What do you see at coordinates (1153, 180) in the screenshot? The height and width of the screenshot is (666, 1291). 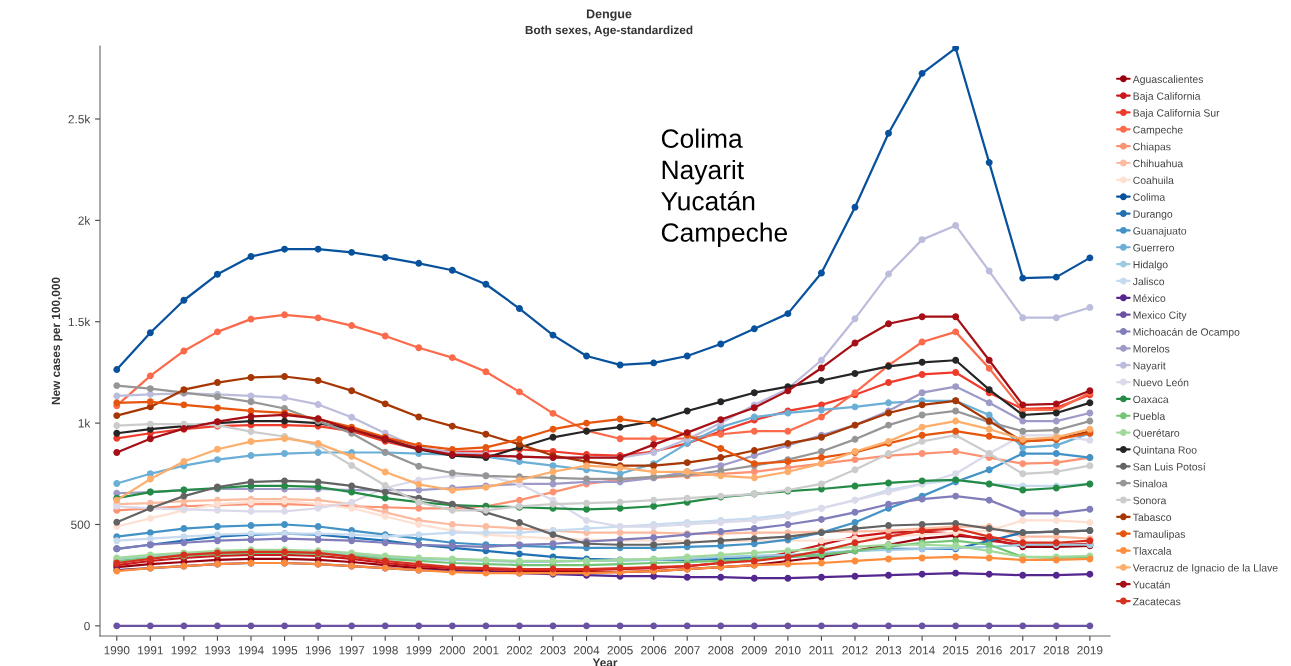 I see `legend-label: Coahuila` at bounding box center [1153, 180].